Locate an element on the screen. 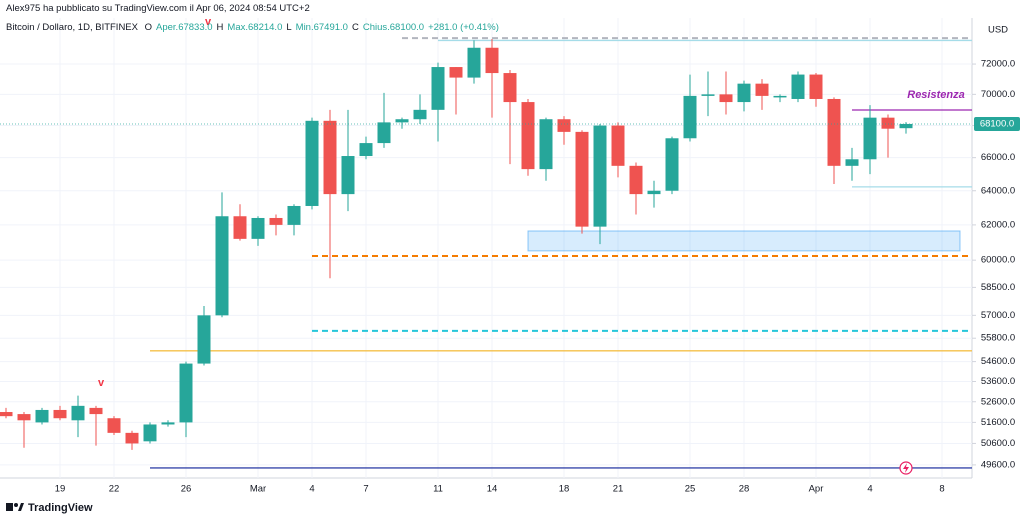 This screenshot has width=1024, height=520. last-price-box is located at coordinates (997, 123).